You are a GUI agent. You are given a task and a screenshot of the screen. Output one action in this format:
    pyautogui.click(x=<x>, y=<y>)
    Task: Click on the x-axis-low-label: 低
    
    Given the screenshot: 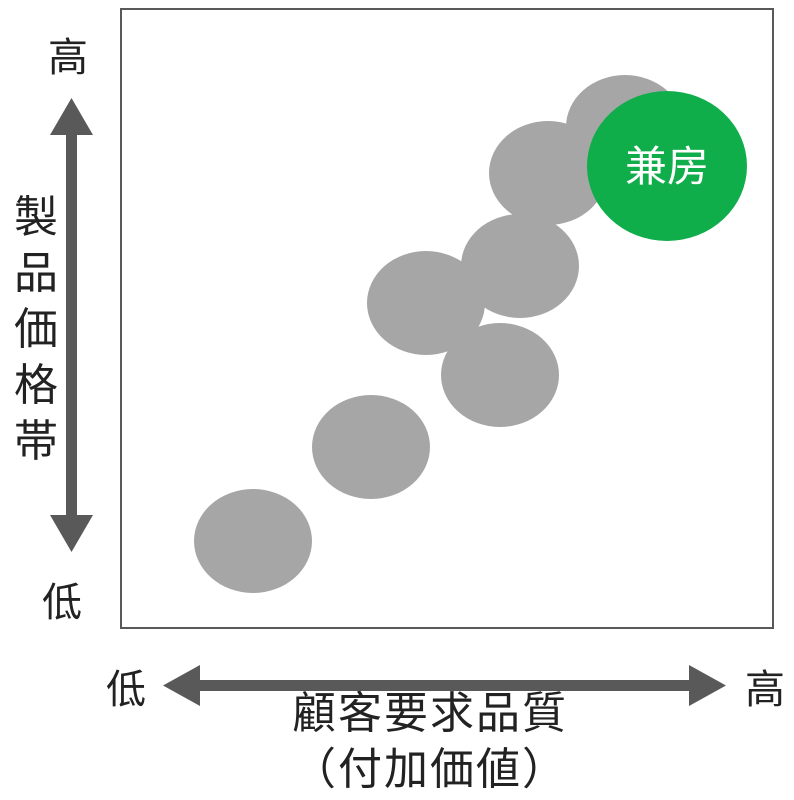 What is the action you would take?
    pyautogui.click(x=126, y=690)
    